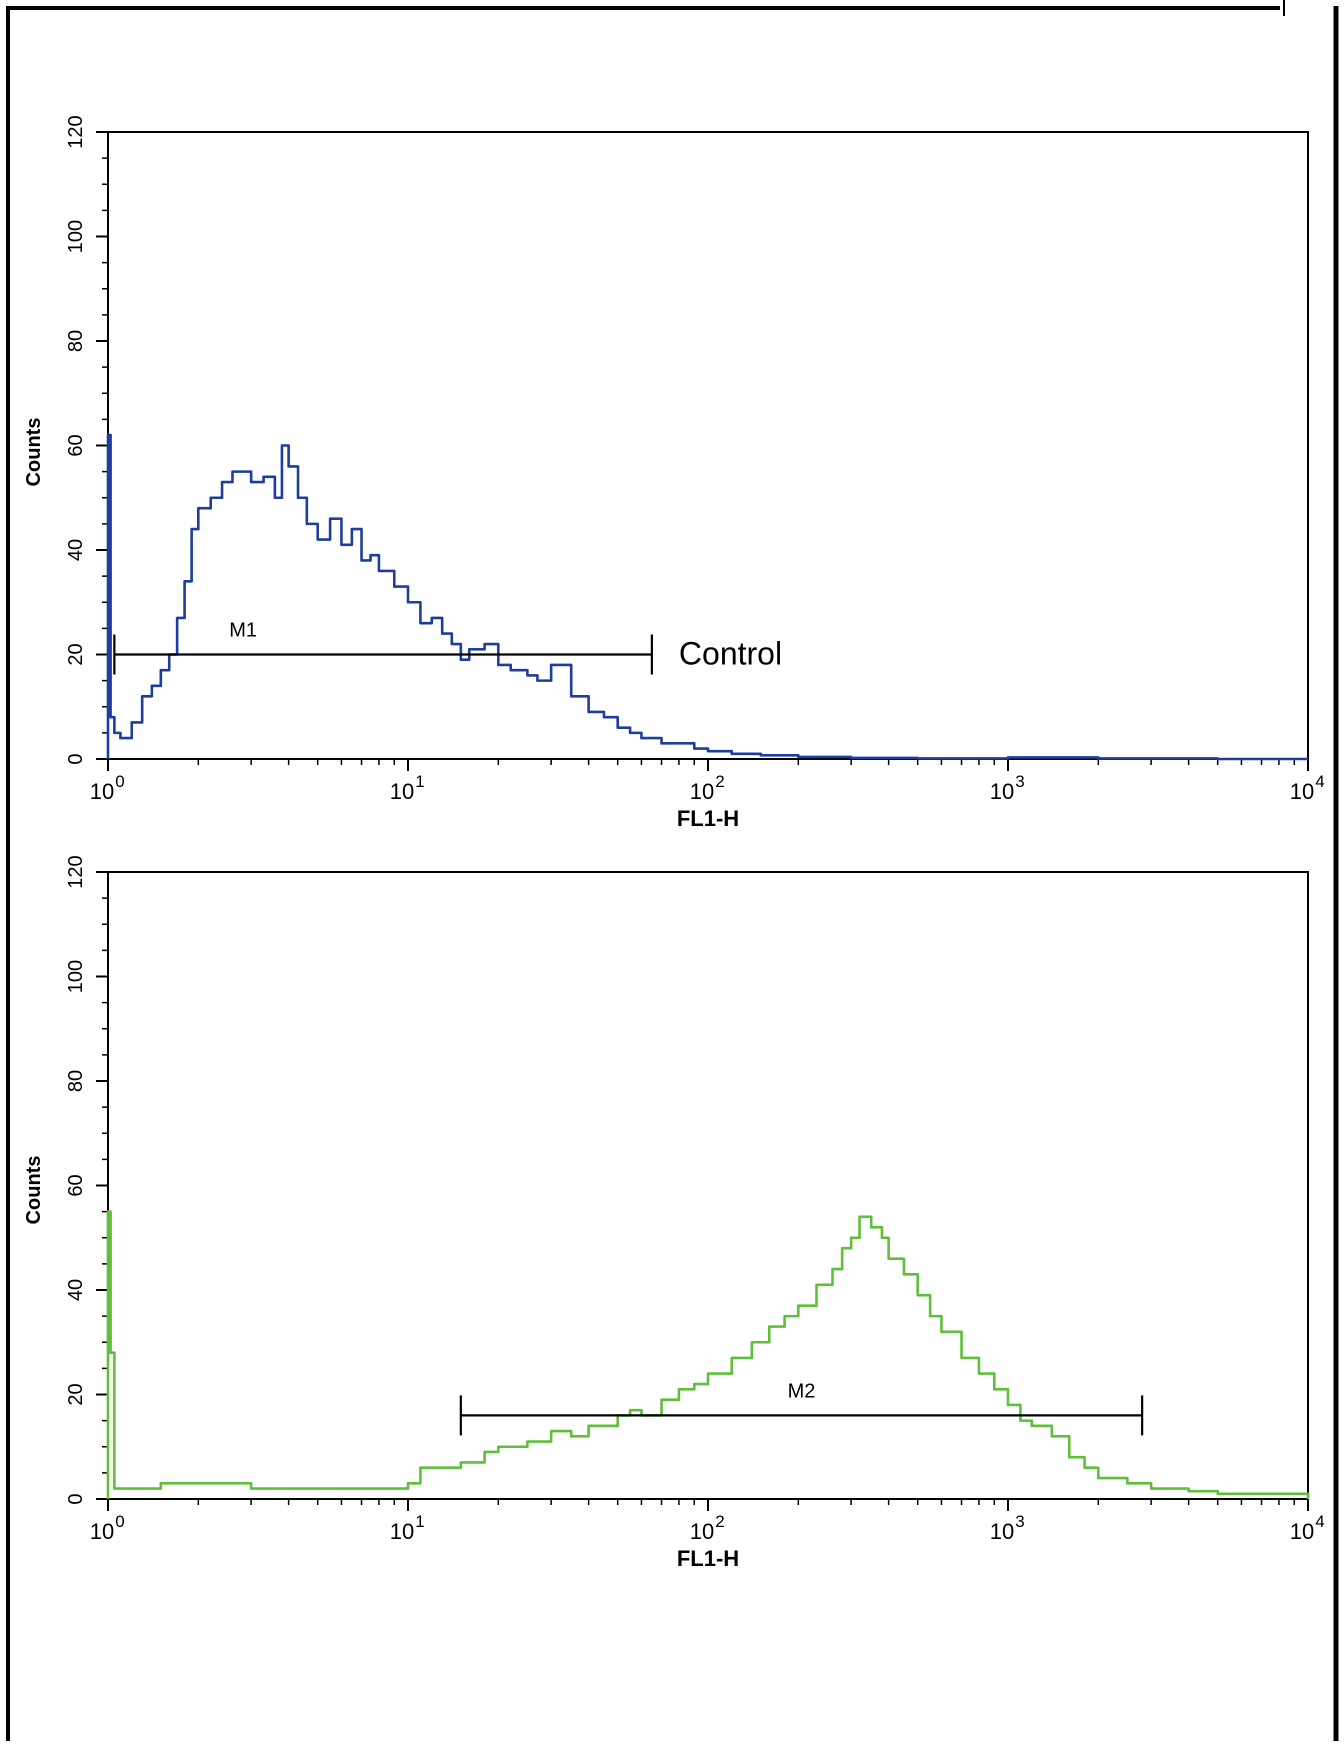 The width and height of the screenshot is (1344, 1746). I want to click on histogram-series, so click(708, 1354).